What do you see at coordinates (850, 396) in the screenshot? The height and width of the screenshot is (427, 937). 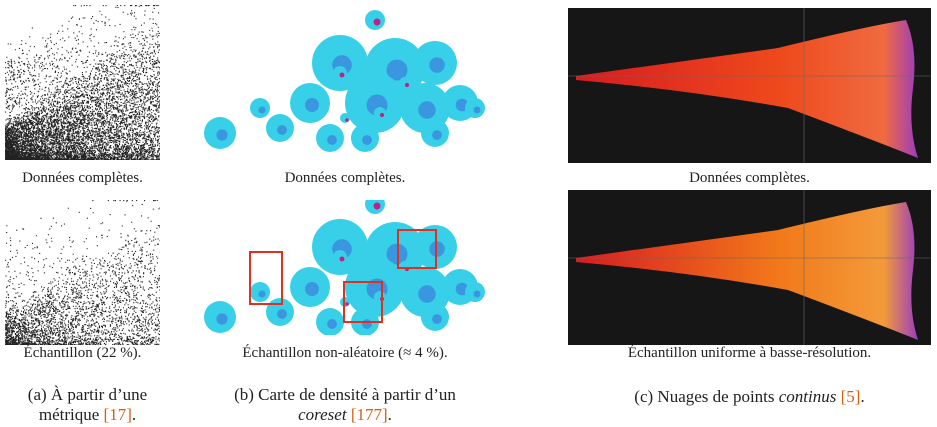 I see `citation: [5]` at bounding box center [850, 396].